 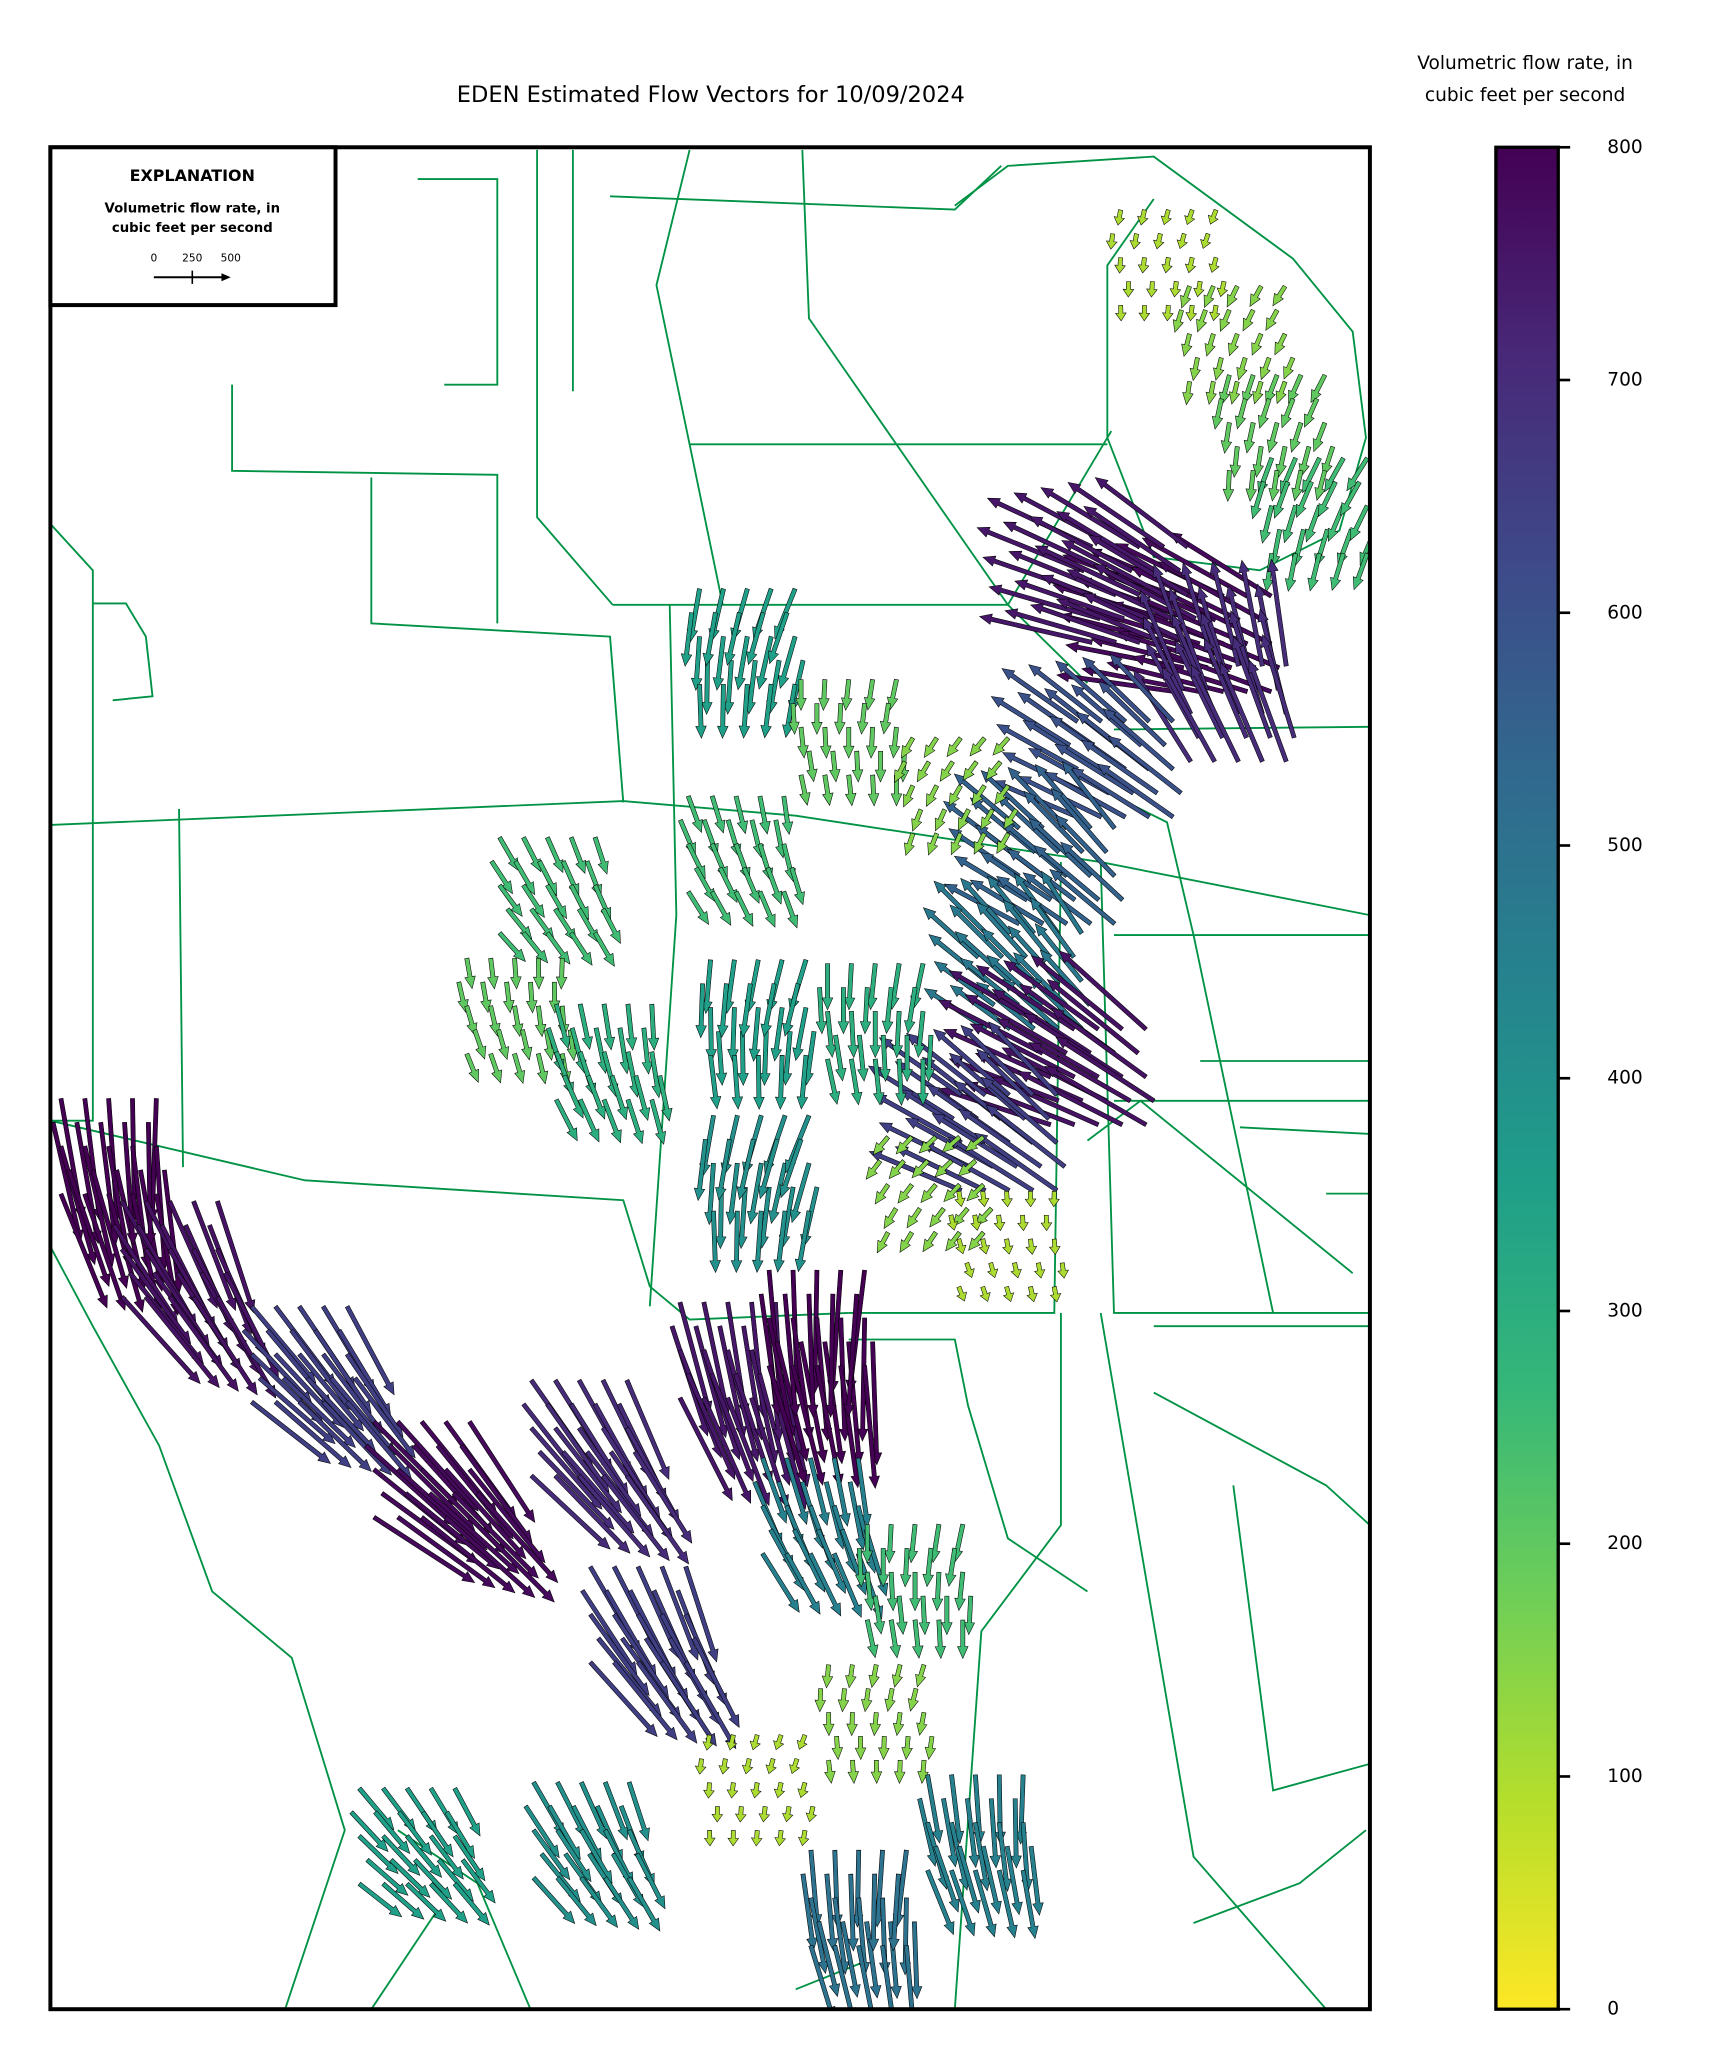 I want to click on colorbar-tick-label: 0, so click(x=1613, y=2009).